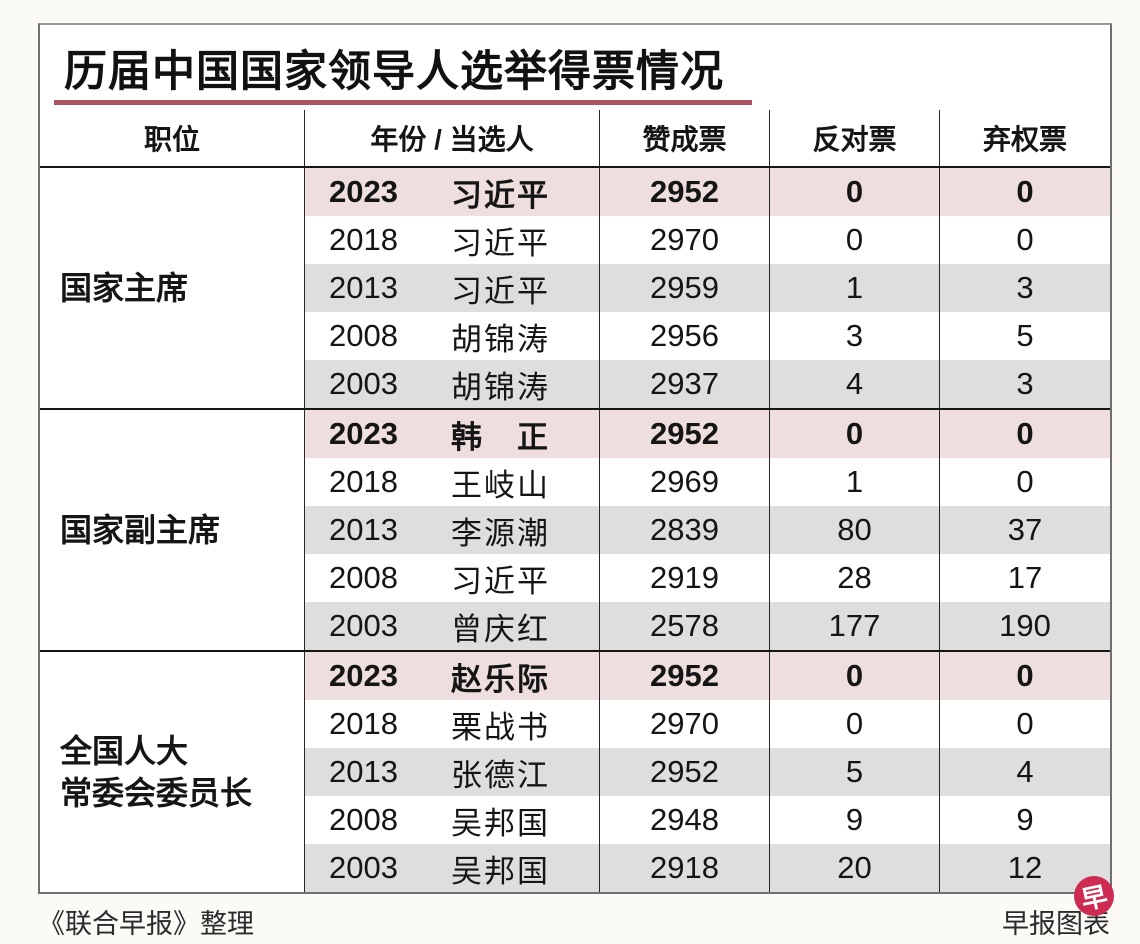 Image resolution: width=1140 pixels, height=944 pixels. I want to click on header-position: 职位, so click(172, 138).